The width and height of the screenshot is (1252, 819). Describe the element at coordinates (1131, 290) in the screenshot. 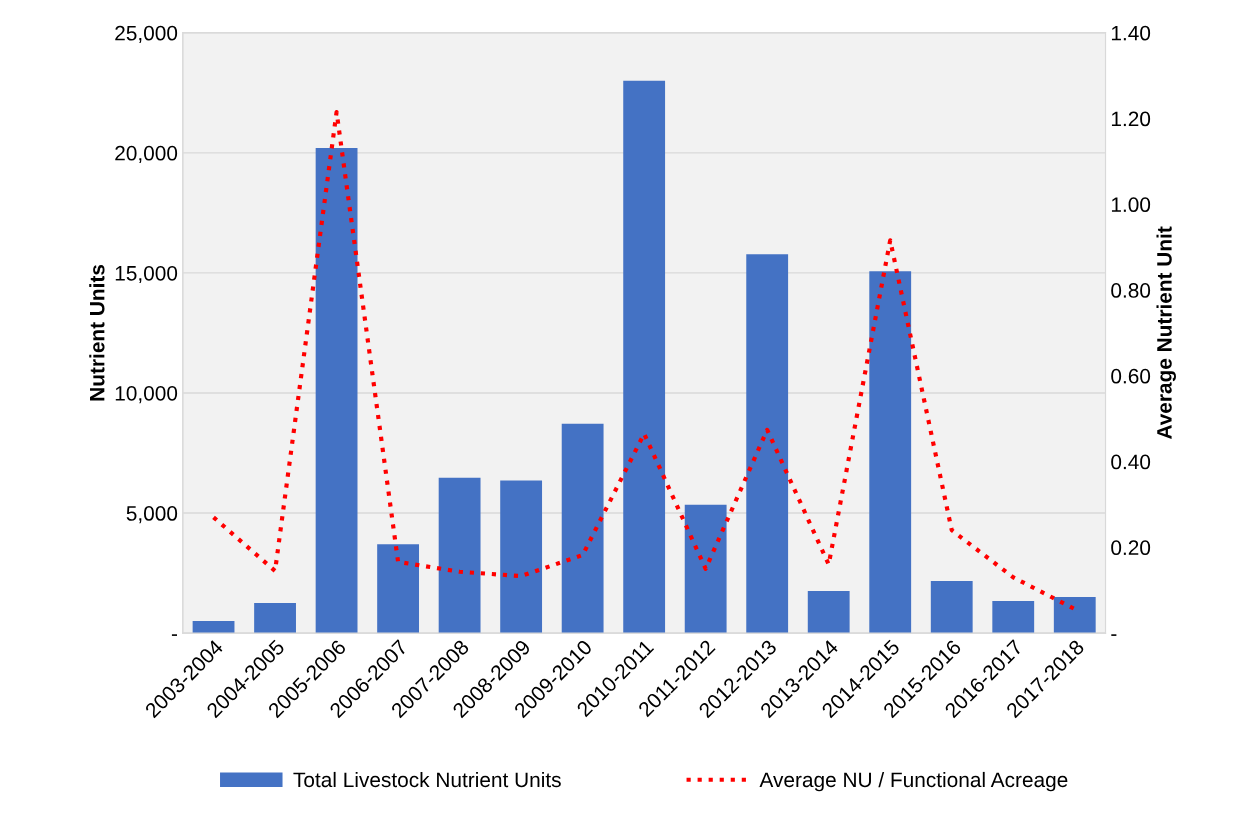

I see `y2-tick-label: 0.80` at that location.